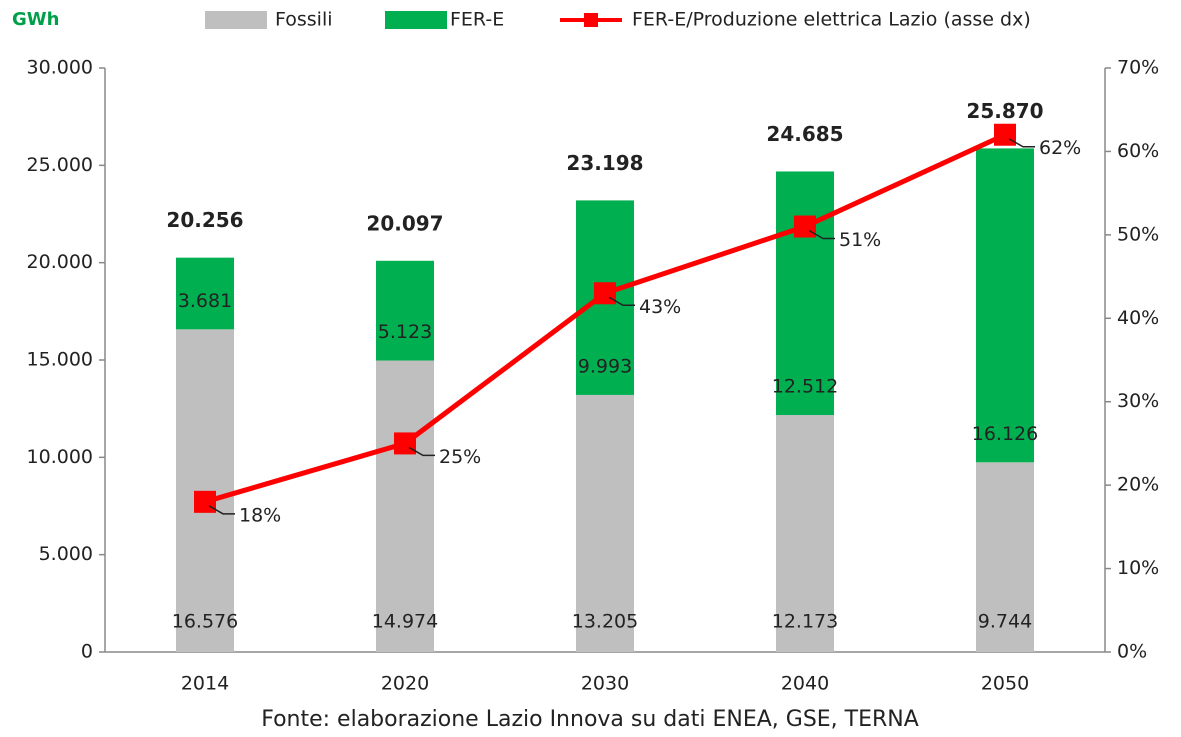 The width and height of the screenshot is (1181, 737). Describe the element at coordinates (605, 622) in the screenshot. I see `bar-value-label: 13.205` at that location.